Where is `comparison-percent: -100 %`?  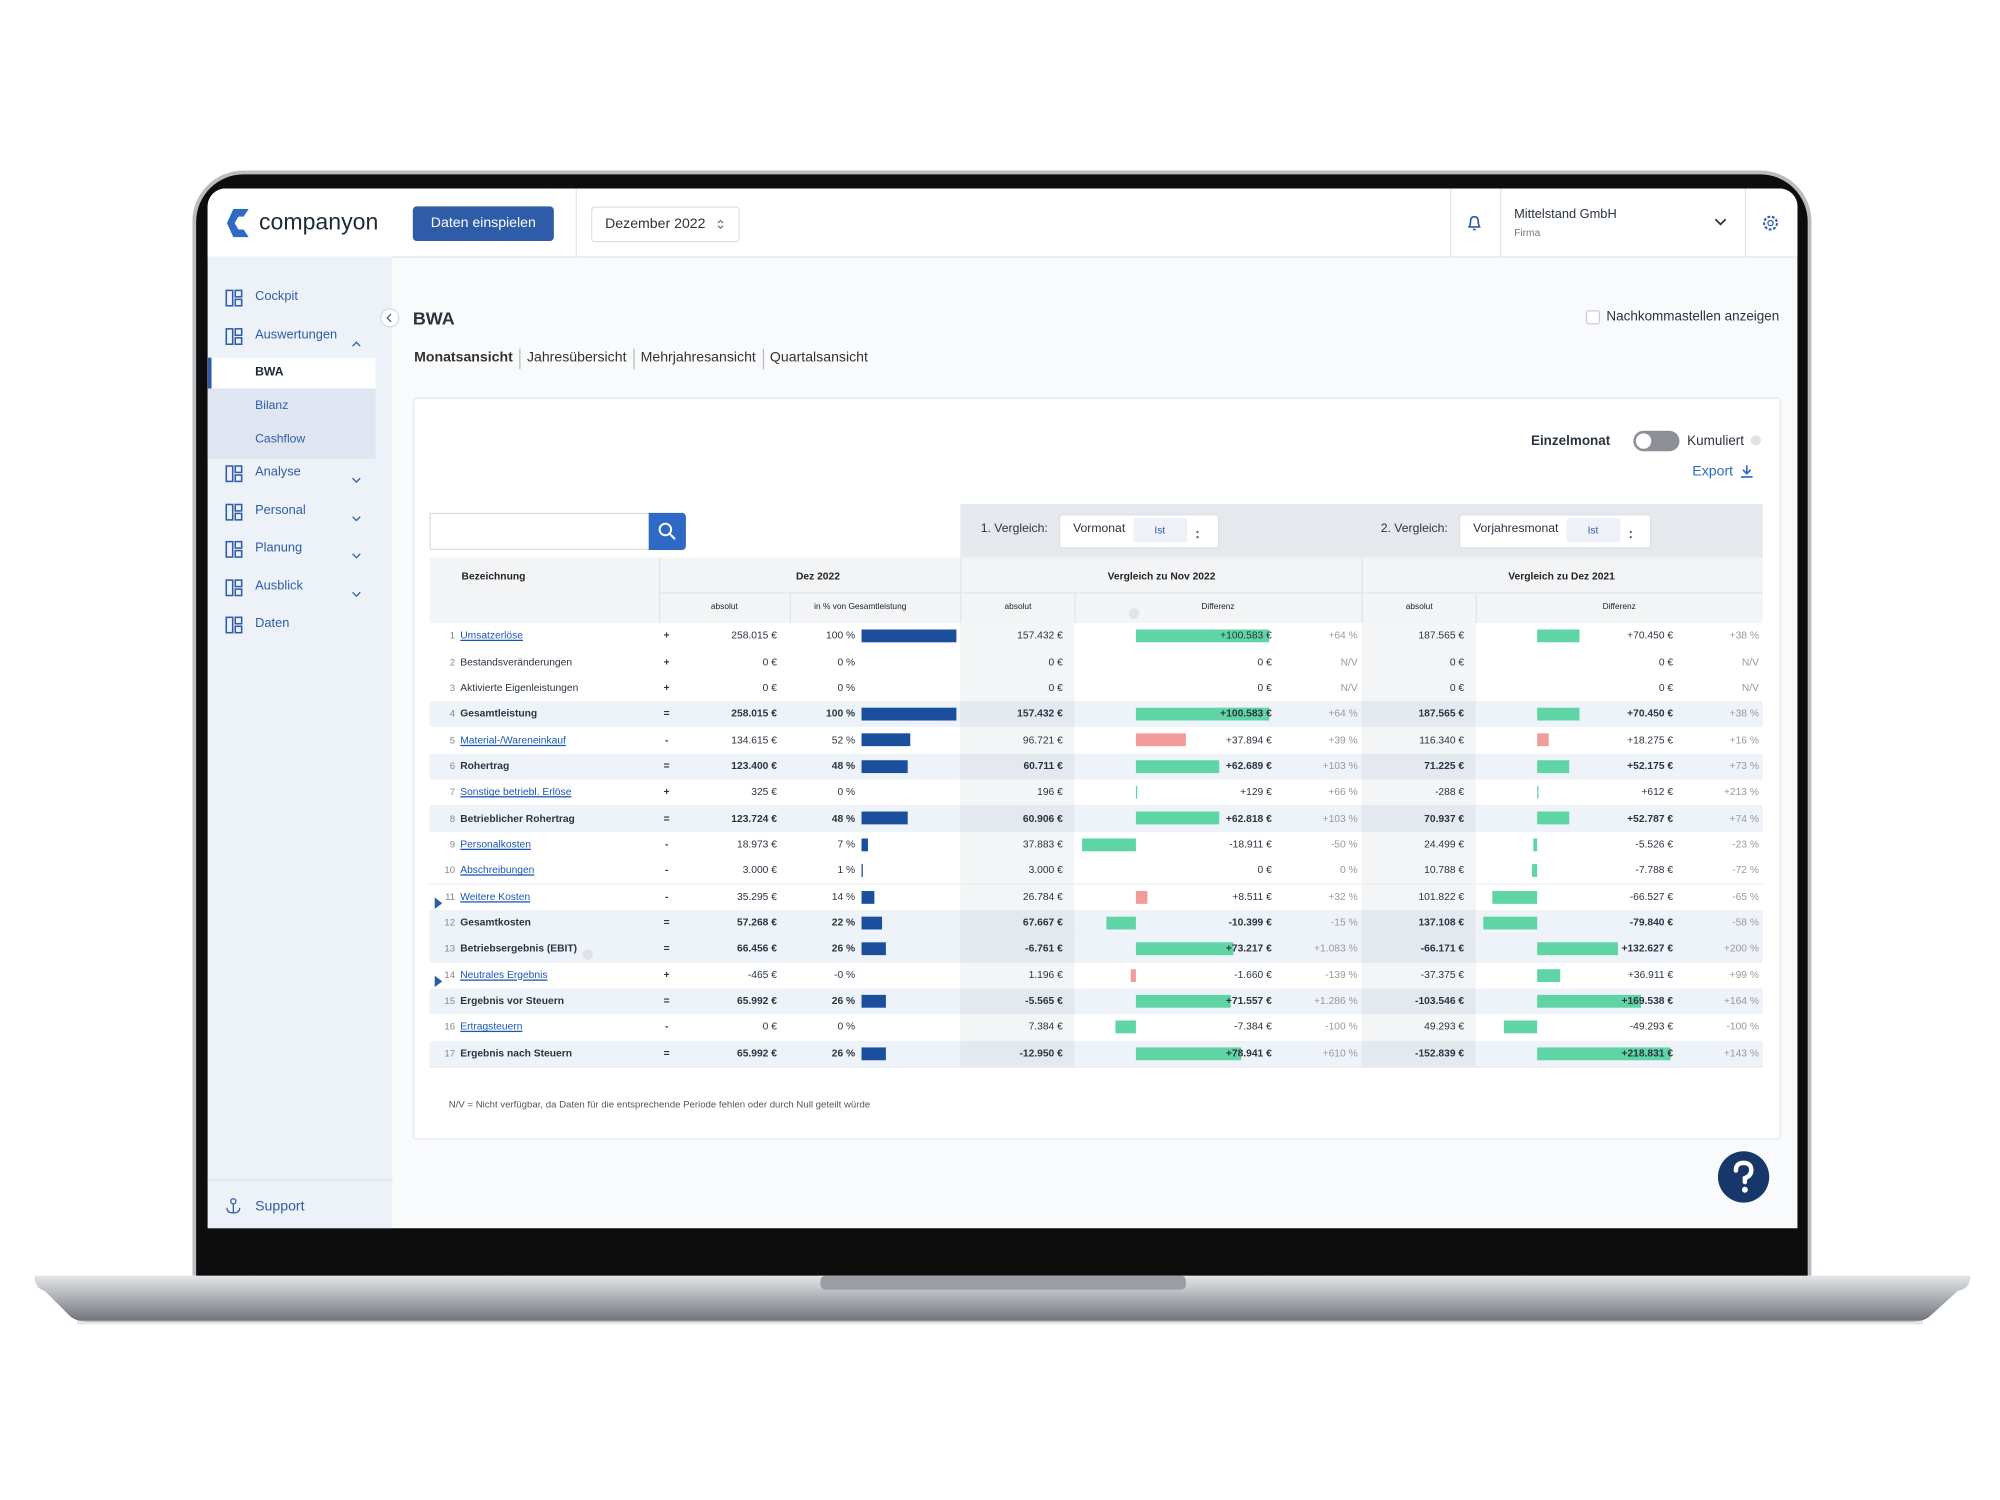
comparison-percent: -100 % is located at coordinates (1742, 1027).